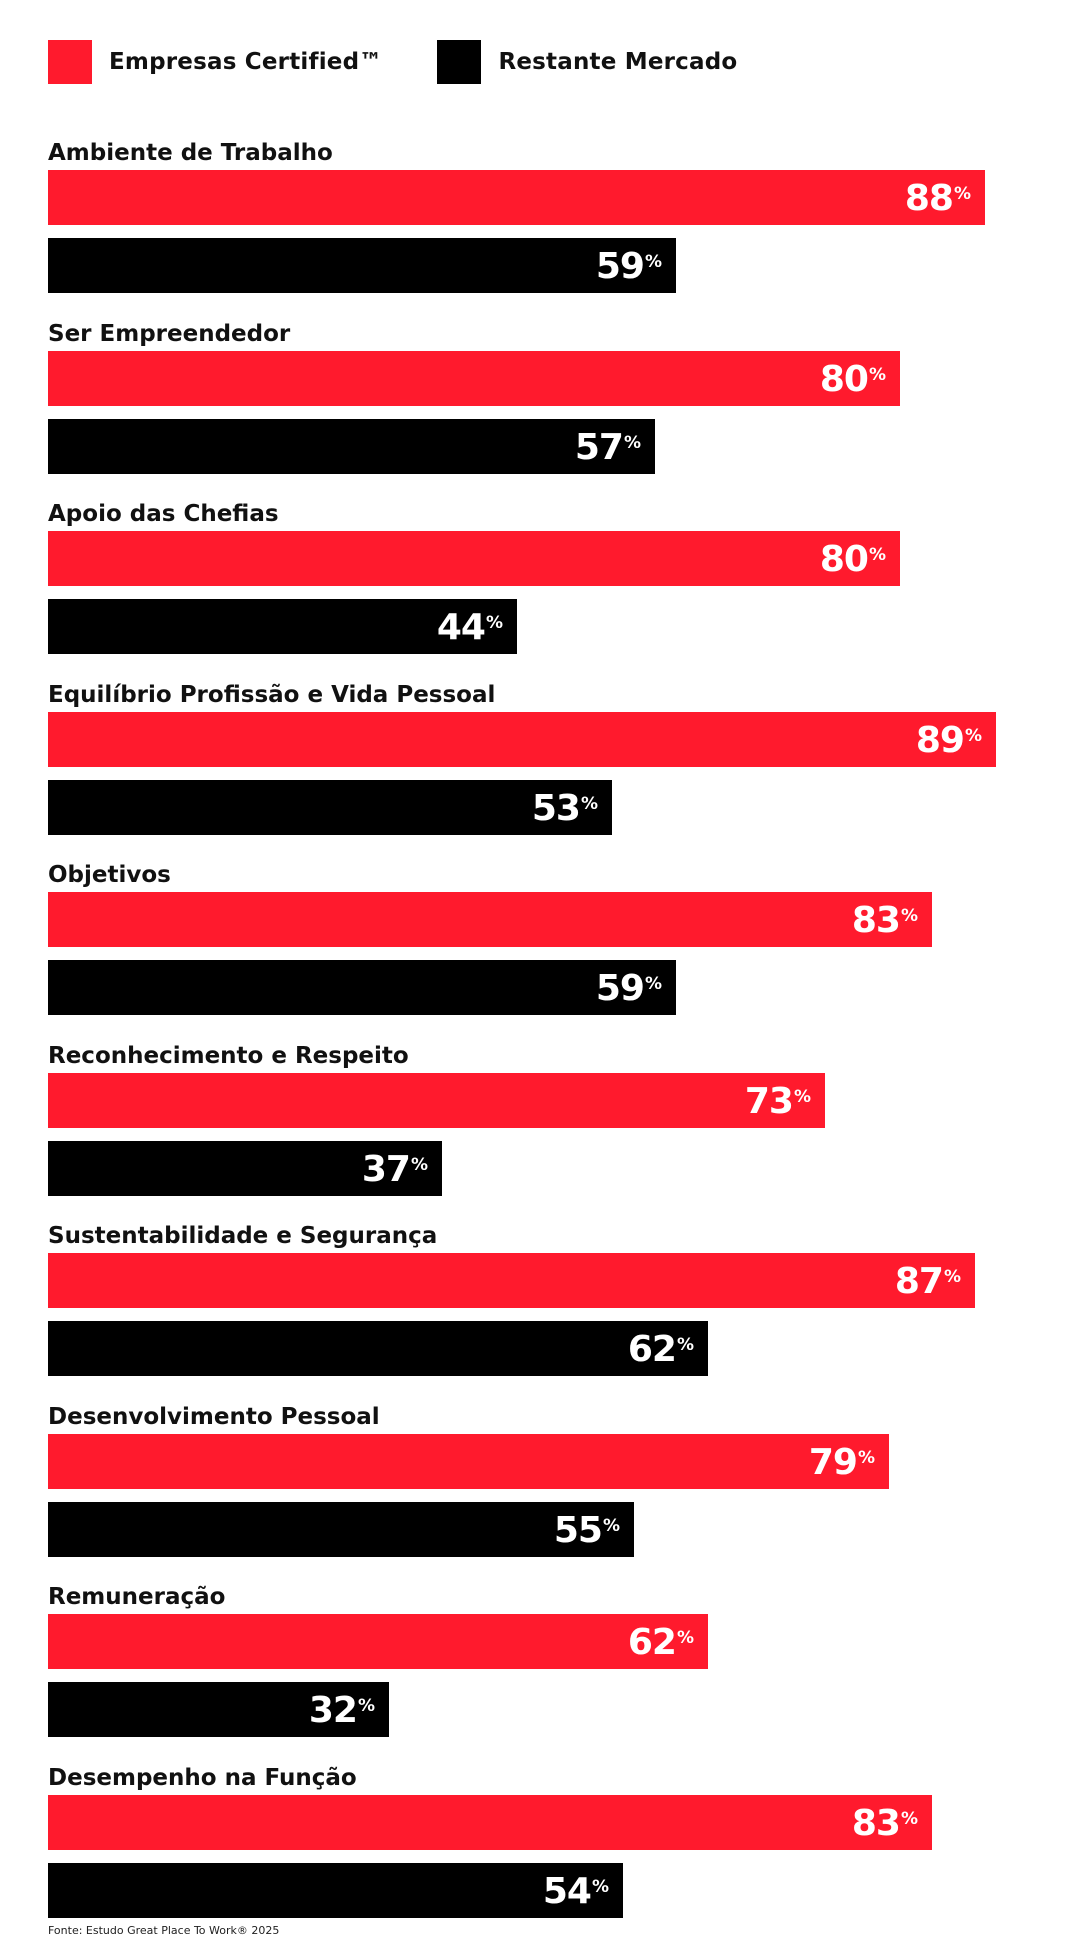 This screenshot has height=1955, width=1078. I want to click on data-label-certified: 89%, so click(949, 741).